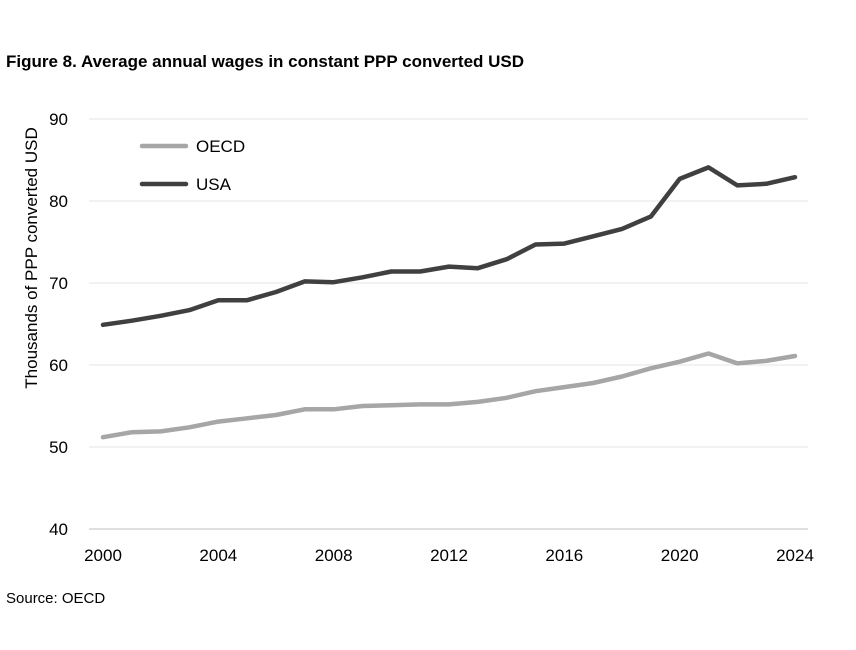 The width and height of the screenshot is (856, 650). What do you see at coordinates (31, 257) in the screenshot?
I see `y-axis-title: Thousands of PPP converted USD` at bounding box center [31, 257].